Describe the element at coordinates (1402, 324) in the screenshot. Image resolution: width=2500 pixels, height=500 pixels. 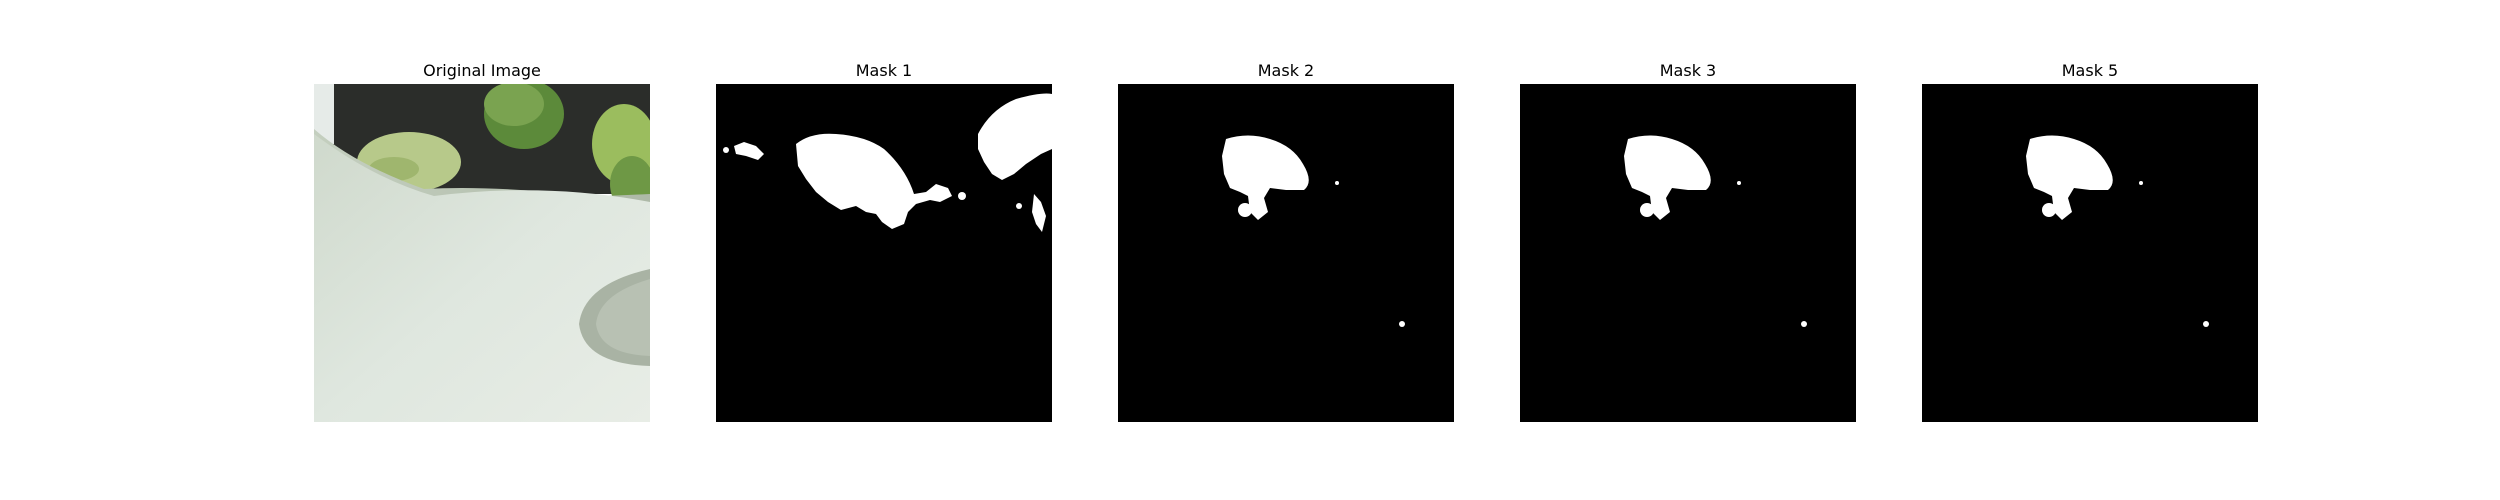
I see `mask-2-dot-bottom` at that location.